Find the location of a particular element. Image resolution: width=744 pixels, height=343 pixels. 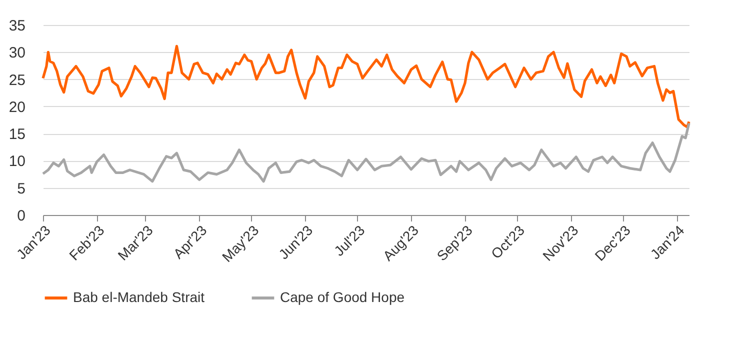

y-tick-label: 10 is located at coordinates (17, 161).